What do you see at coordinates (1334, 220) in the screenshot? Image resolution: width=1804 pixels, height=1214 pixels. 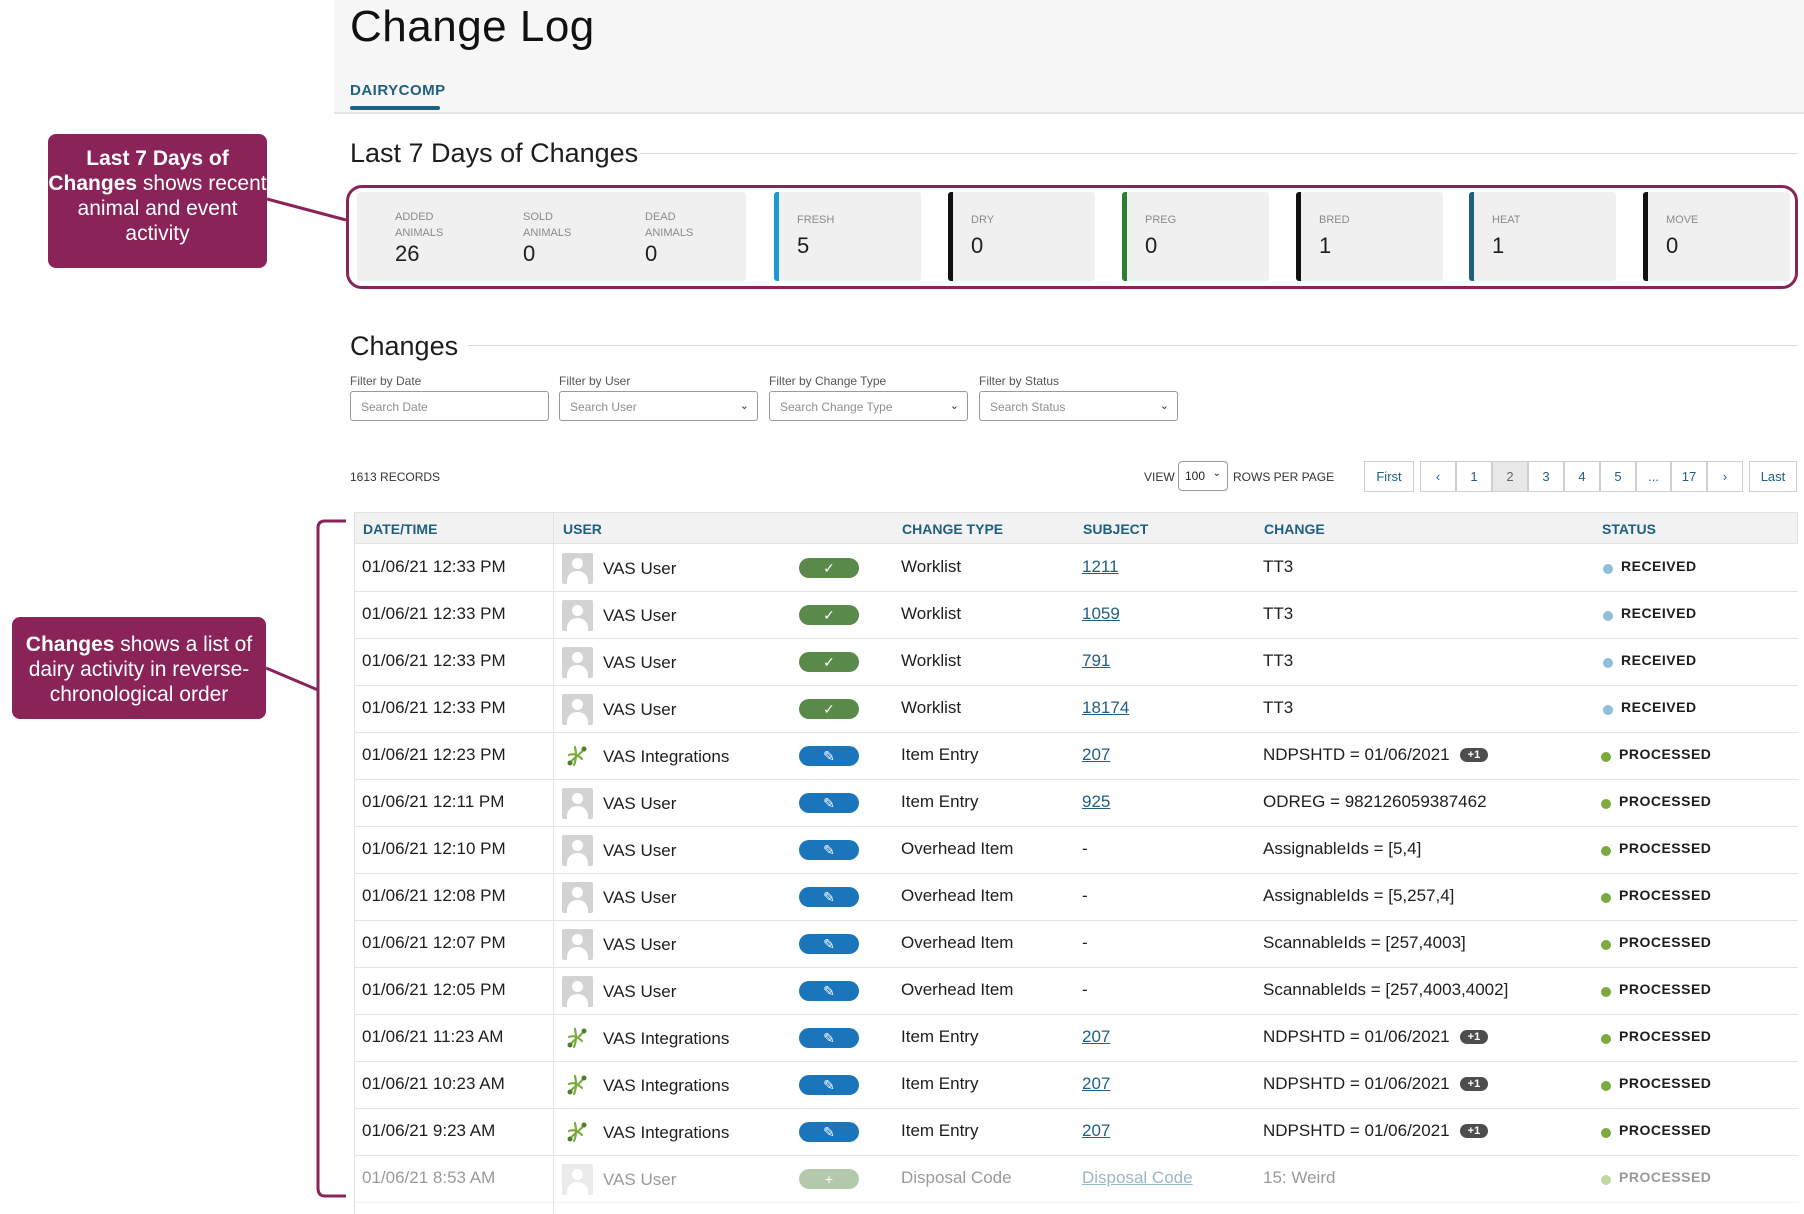 I see `stat-label: BRED` at bounding box center [1334, 220].